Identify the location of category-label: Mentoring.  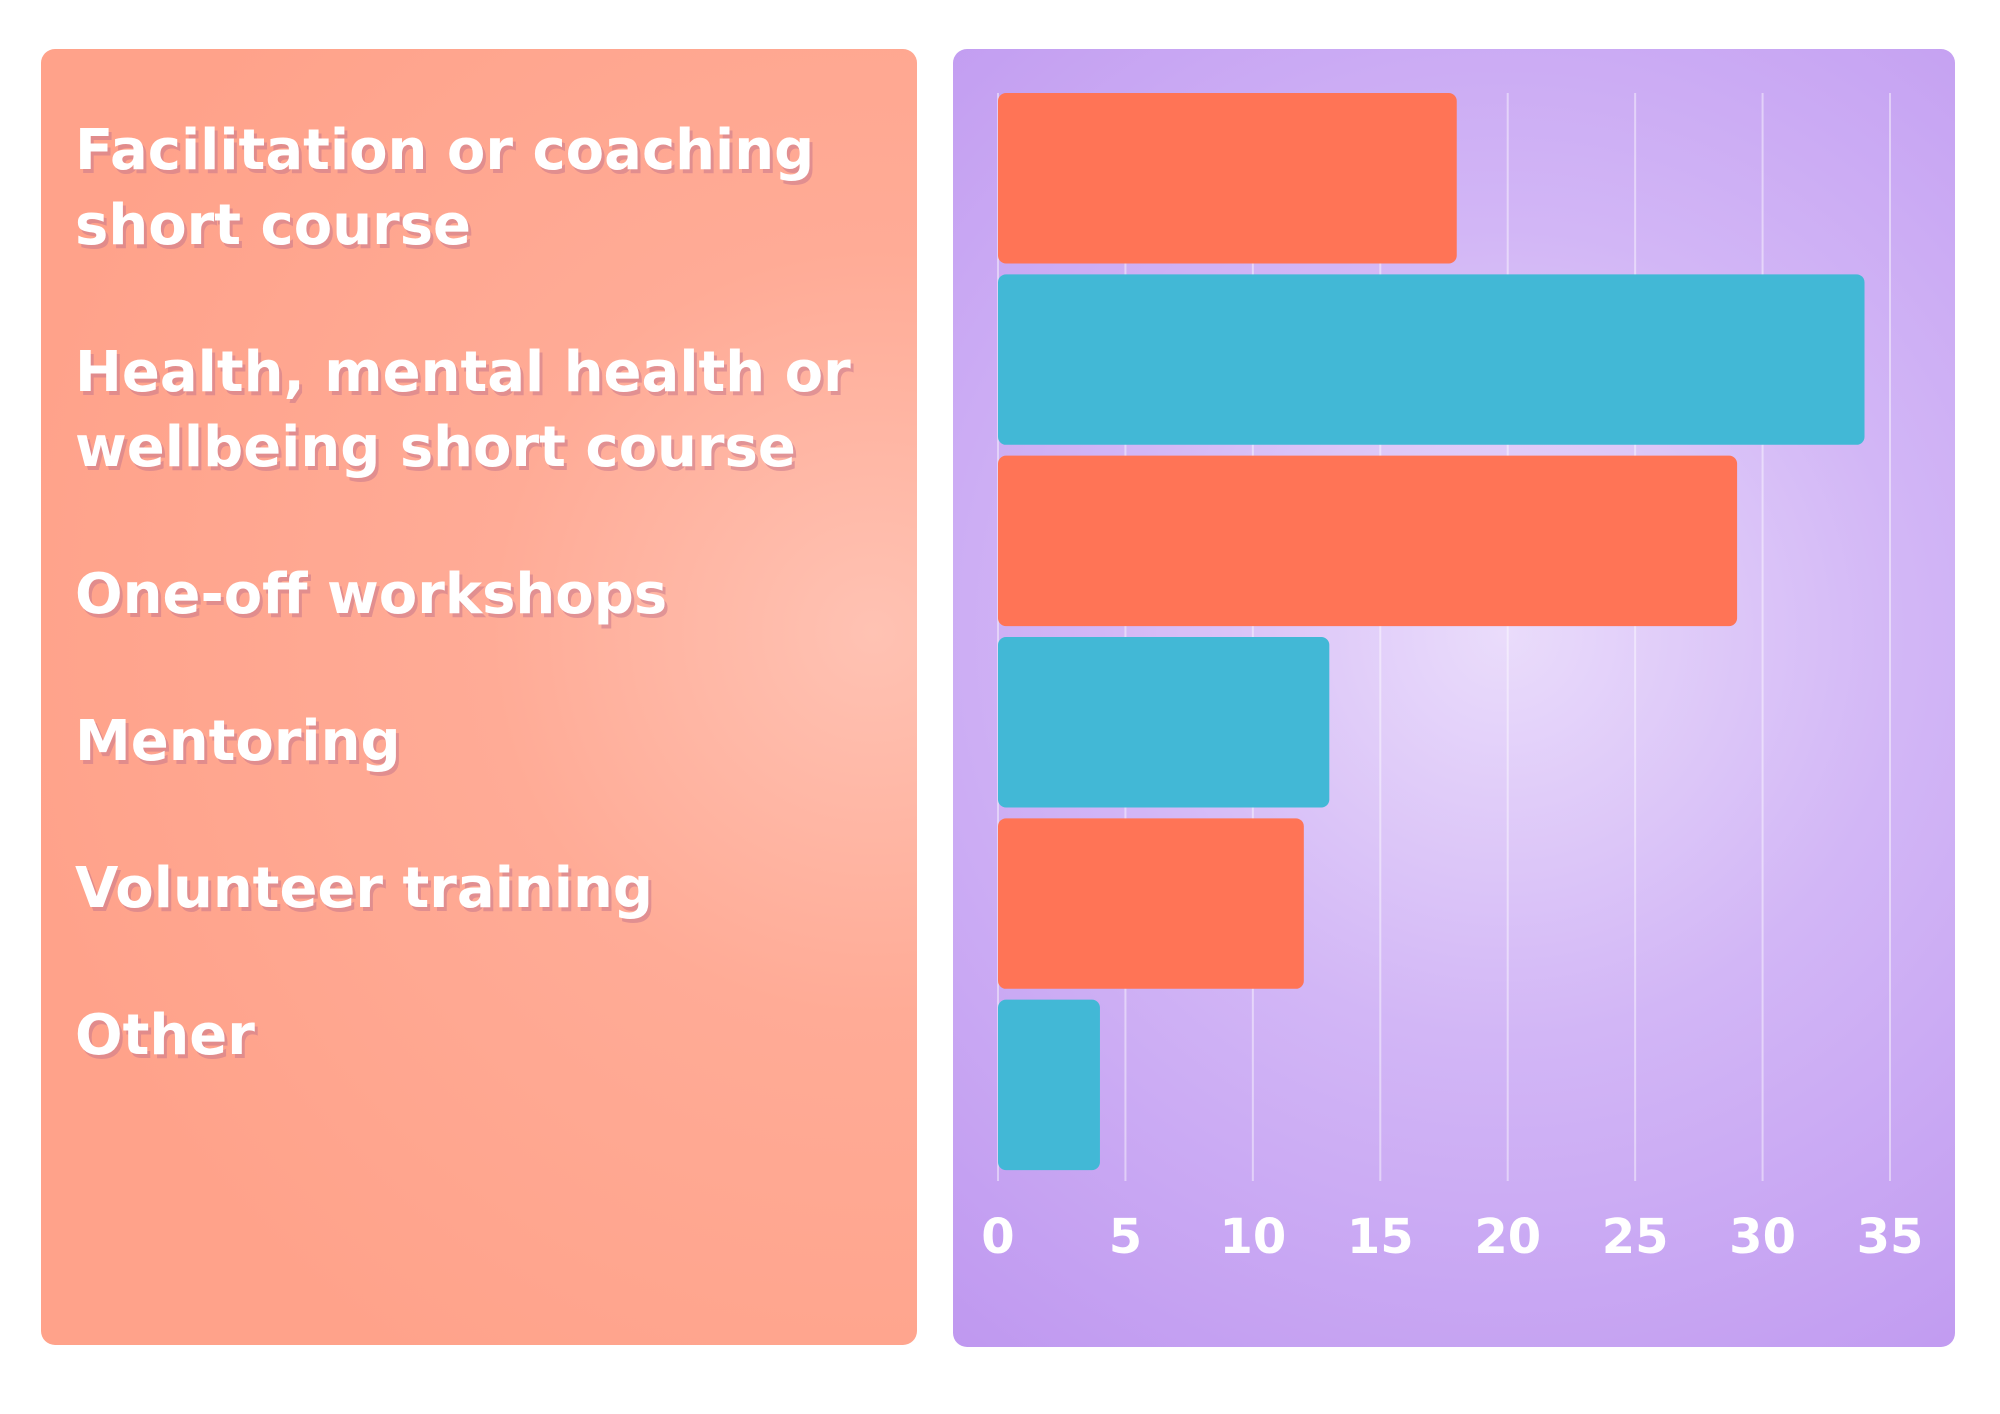
(238, 741).